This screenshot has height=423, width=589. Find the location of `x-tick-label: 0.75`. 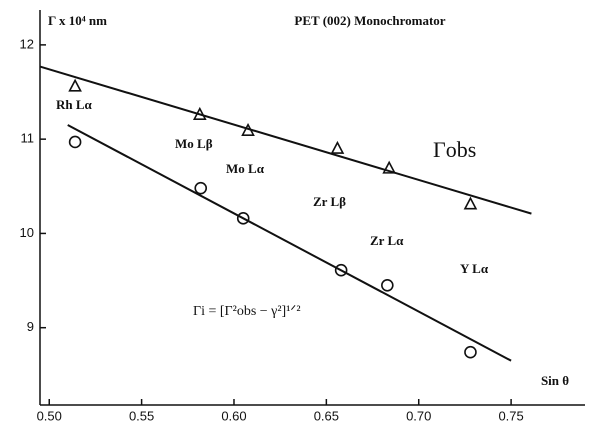

x-tick-label: 0.75 is located at coordinates (510, 415).